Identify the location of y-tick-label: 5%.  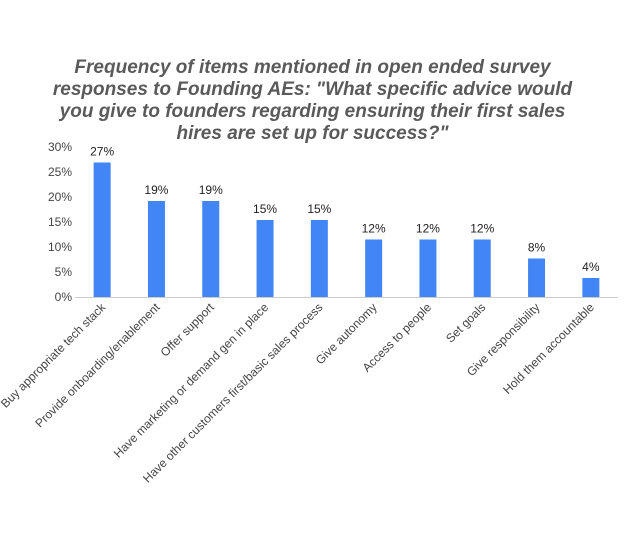
(64, 272).